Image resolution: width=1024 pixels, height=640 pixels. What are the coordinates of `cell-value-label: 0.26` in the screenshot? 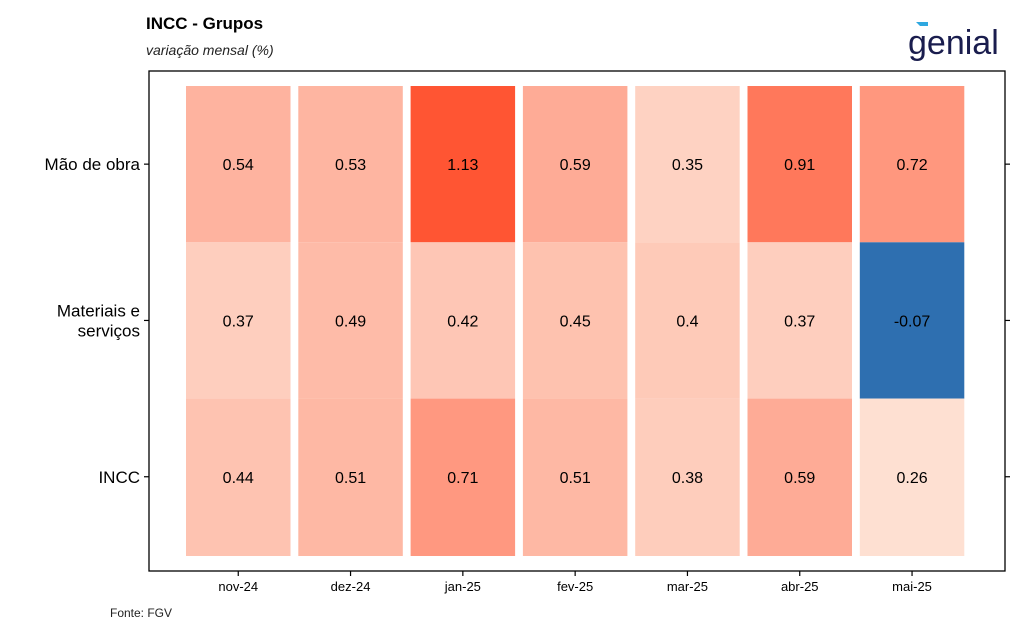 It's located at (911, 478).